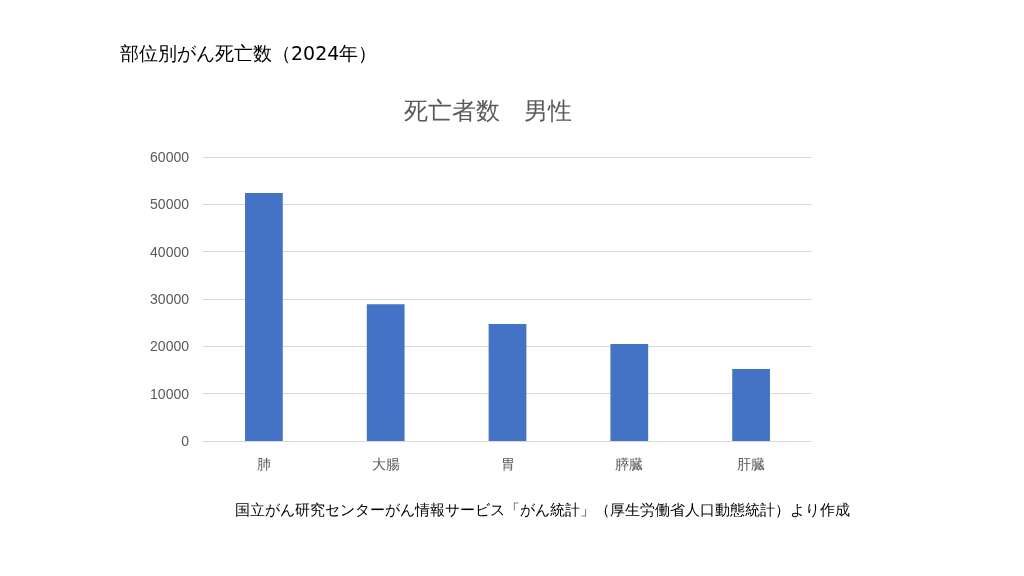 This screenshot has height=576, width=1024. What do you see at coordinates (170, 346) in the screenshot?
I see `y-tick-label: 20000` at bounding box center [170, 346].